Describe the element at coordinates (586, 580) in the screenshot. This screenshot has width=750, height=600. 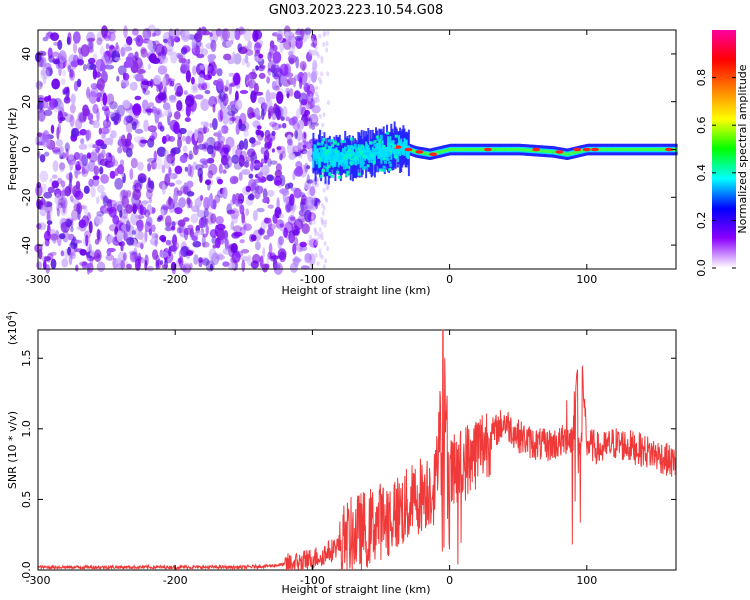
I see `snr-x-tick-label: 100` at that location.